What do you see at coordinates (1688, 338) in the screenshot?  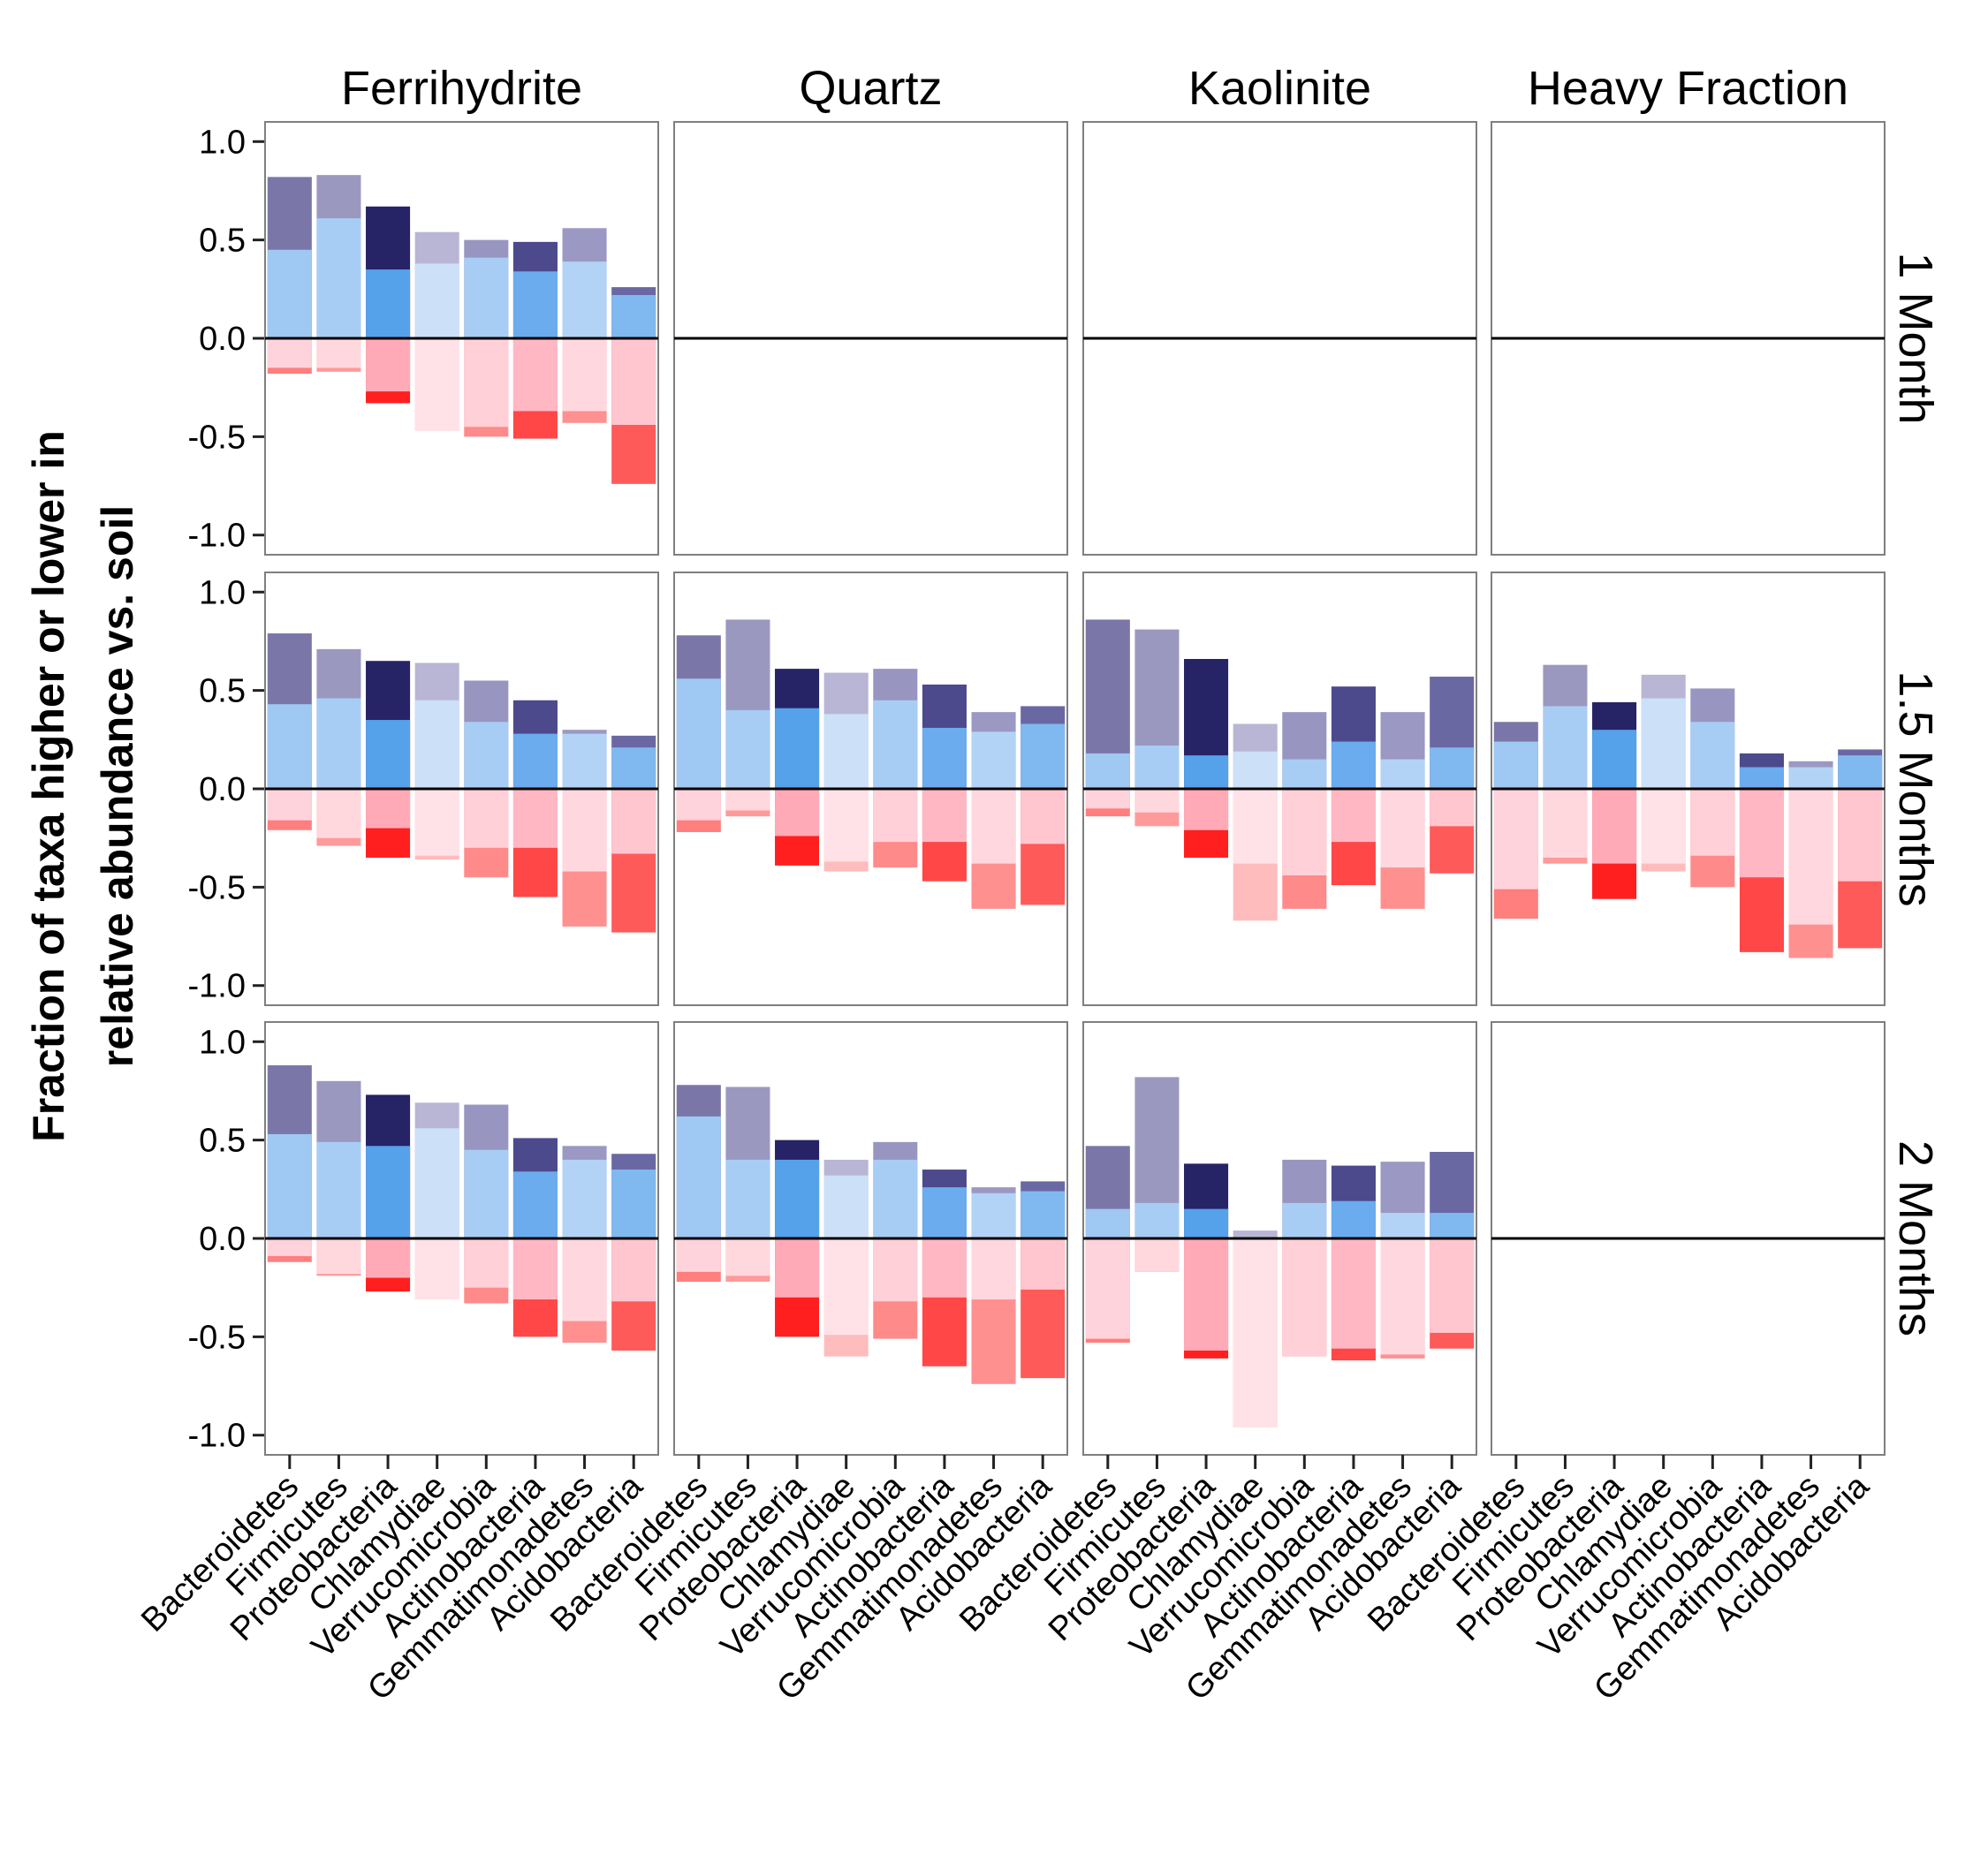 I see `panel-heavy-fraction-1-month` at bounding box center [1688, 338].